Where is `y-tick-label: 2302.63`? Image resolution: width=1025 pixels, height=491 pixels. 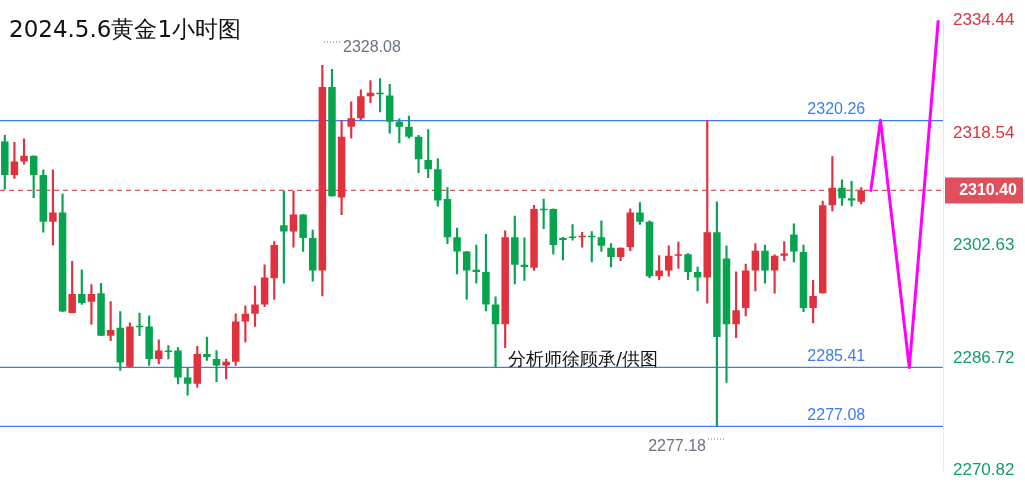 y-tick-label: 2302.63 is located at coordinates (984, 245).